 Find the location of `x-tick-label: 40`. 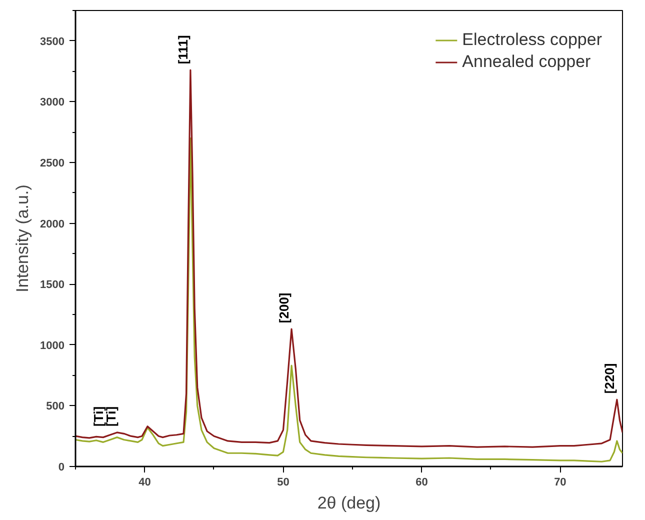

x-tick-label: 40 is located at coordinates (144, 482).